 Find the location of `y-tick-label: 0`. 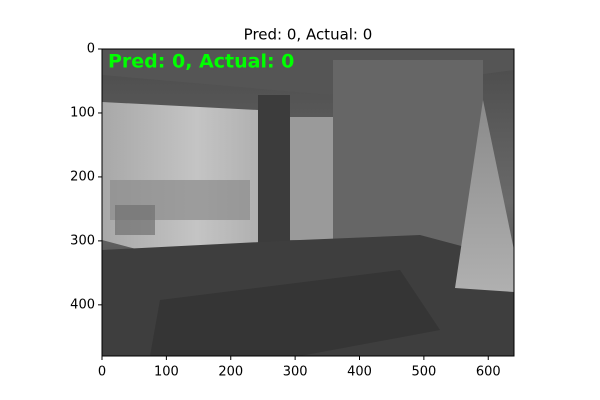

y-tick-label: 0 is located at coordinates (91, 49).